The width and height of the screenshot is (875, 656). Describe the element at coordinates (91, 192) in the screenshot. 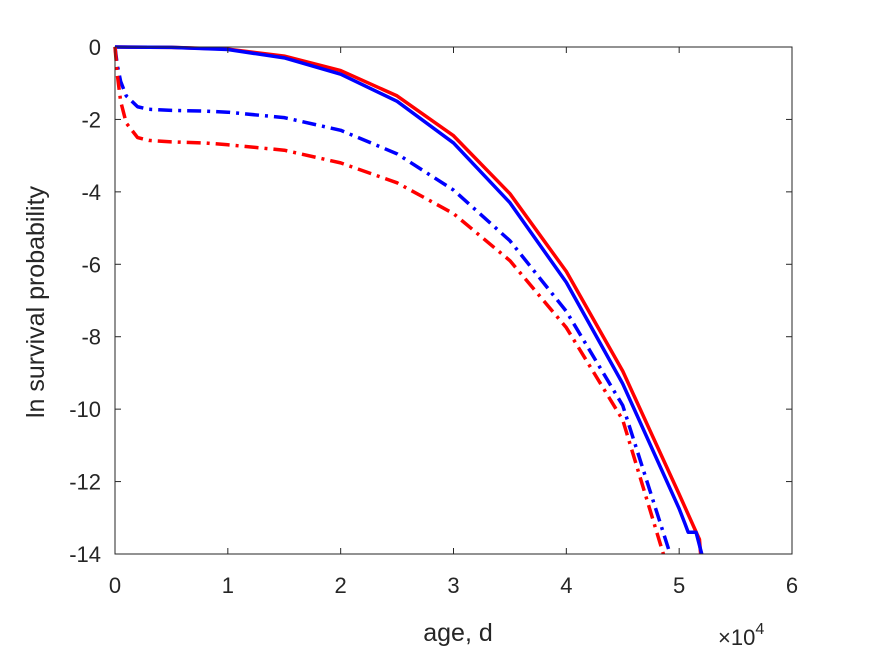

I see `y-tick-label: -4` at that location.